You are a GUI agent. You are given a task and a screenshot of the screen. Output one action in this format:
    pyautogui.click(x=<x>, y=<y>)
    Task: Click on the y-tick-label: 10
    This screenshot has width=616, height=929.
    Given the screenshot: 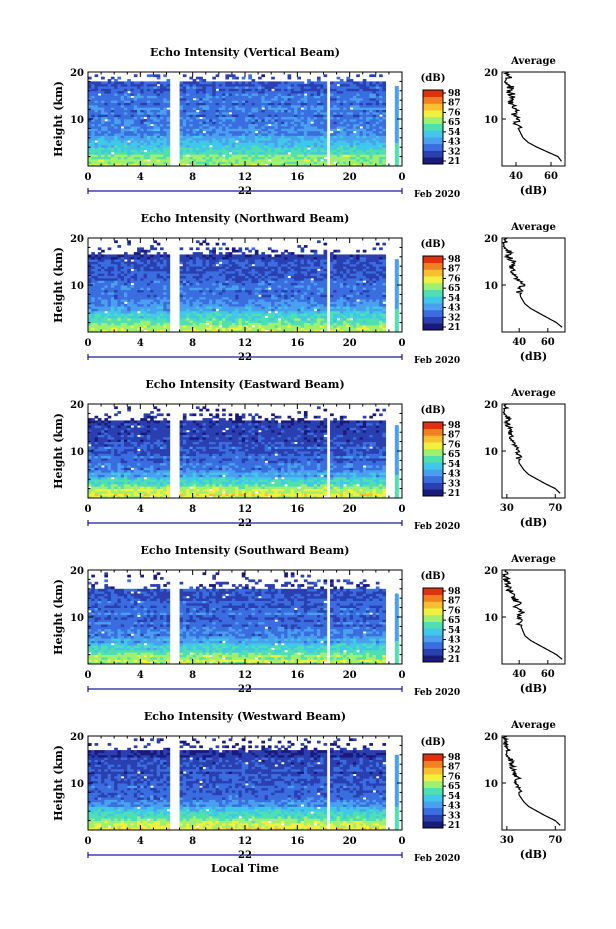 What is the action you would take?
    pyautogui.click(x=77, y=120)
    